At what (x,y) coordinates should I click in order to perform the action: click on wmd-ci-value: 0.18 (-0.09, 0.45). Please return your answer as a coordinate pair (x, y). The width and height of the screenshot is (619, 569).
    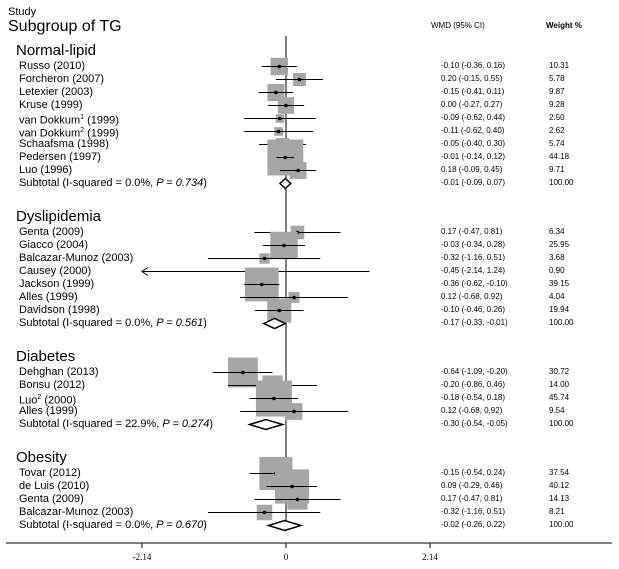
    Looking at the image, I should click on (472, 169).